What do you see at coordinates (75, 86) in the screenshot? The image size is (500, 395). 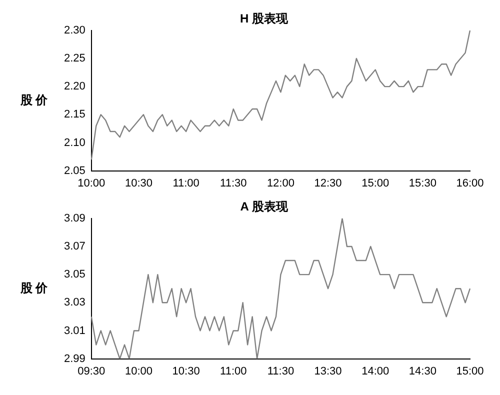 I see `y-tick-label: 2.20` at bounding box center [75, 86].